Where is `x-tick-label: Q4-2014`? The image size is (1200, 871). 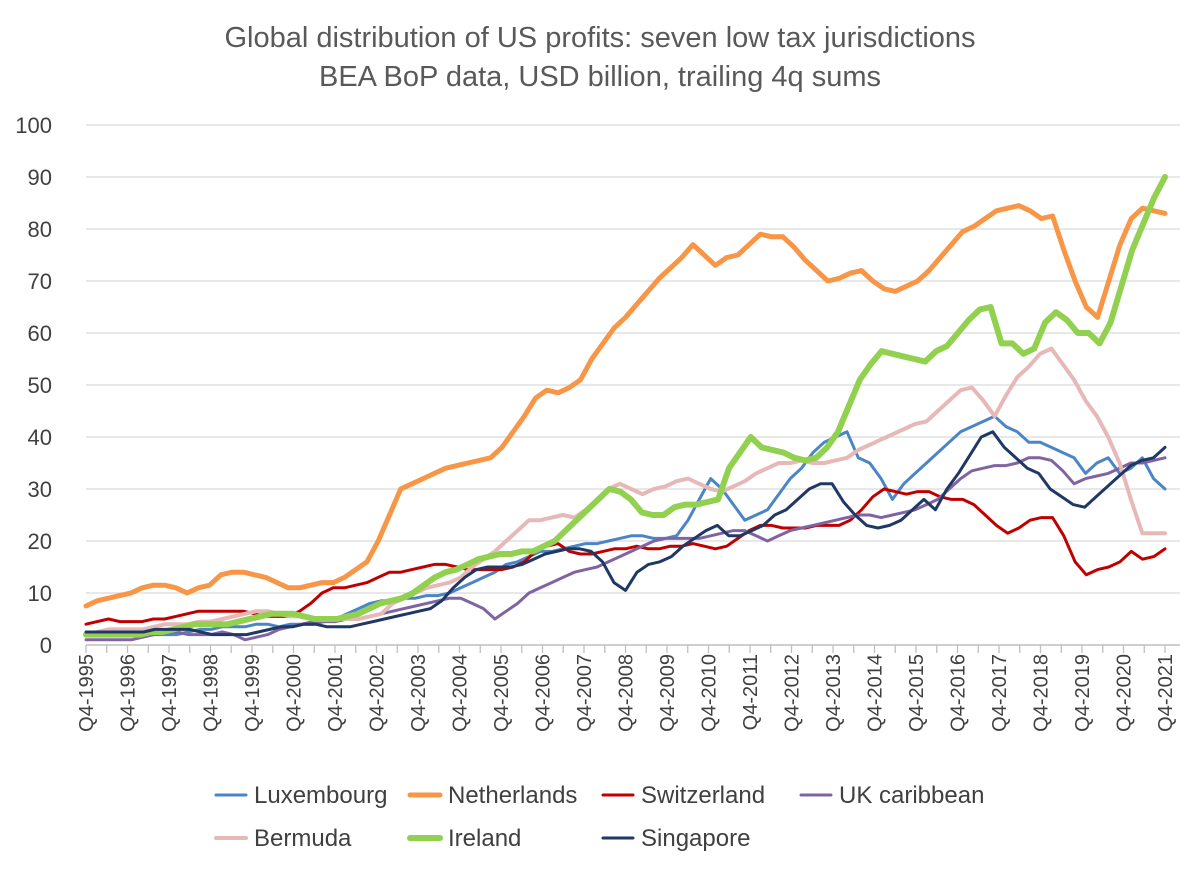
x-tick-label: Q4-2014 is located at coordinates (876, 693).